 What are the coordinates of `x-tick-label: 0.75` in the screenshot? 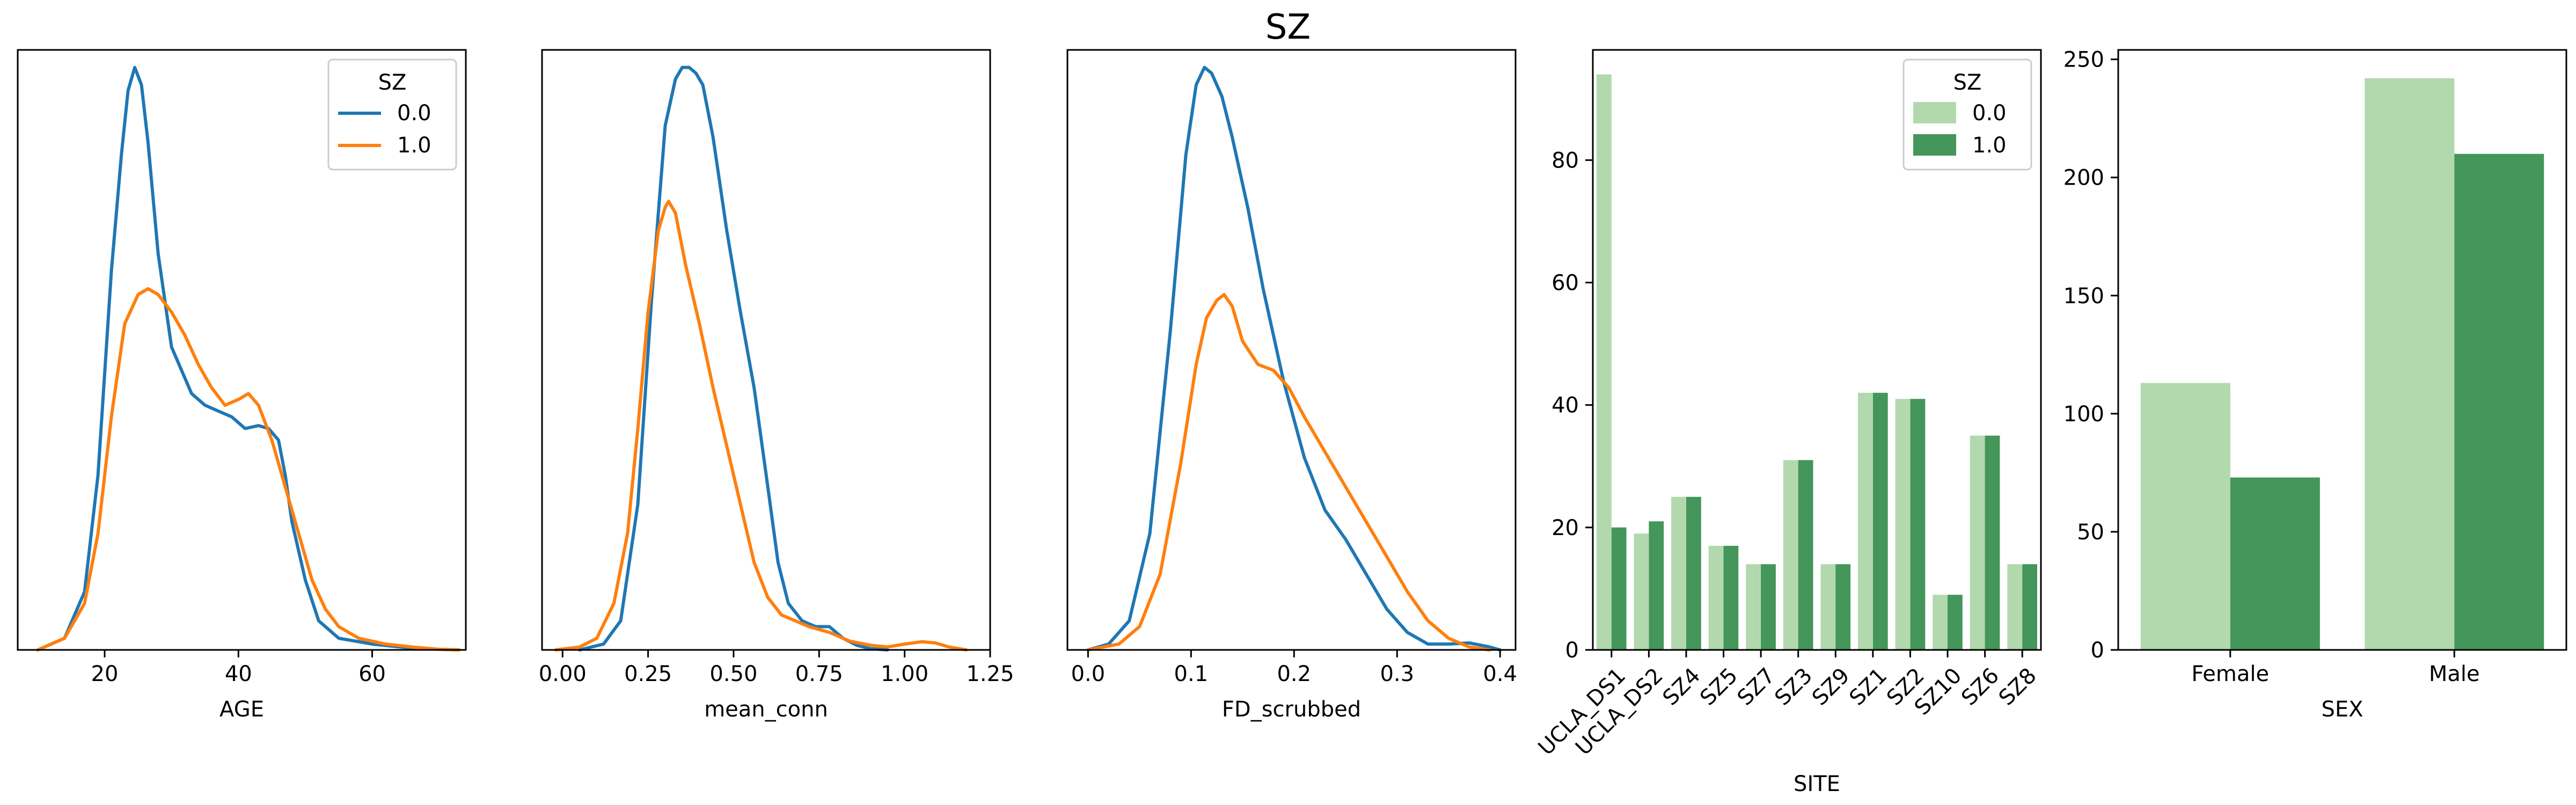 It's located at (819, 674).